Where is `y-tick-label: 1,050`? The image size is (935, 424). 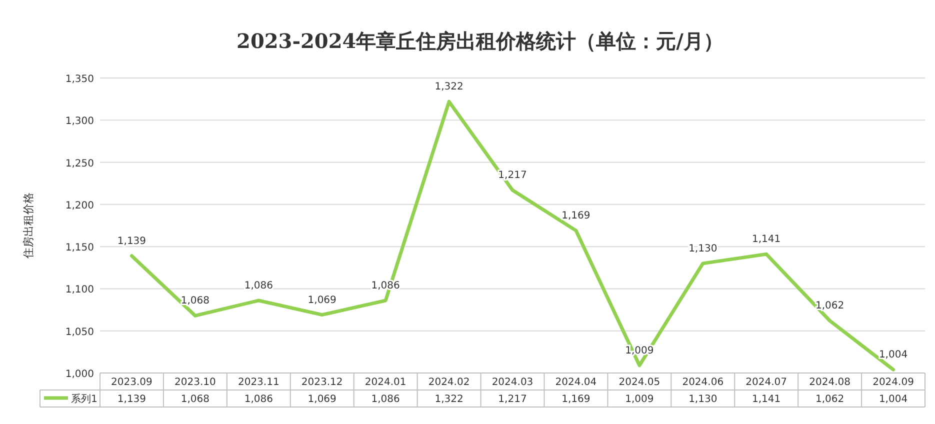
y-tick-label: 1,050 is located at coordinates (79, 332).